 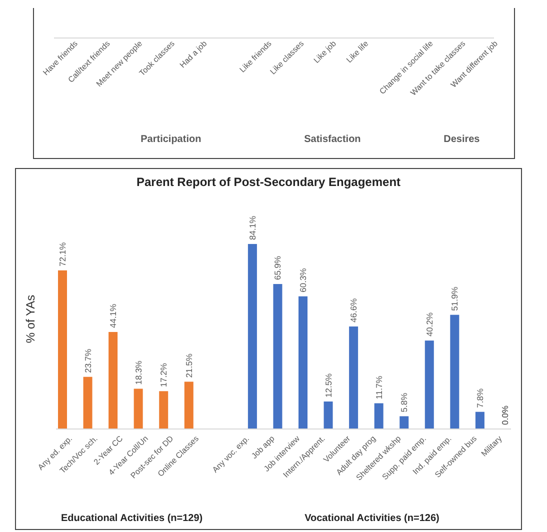 I want to click on text: Participation, so click(x=171, y=139).